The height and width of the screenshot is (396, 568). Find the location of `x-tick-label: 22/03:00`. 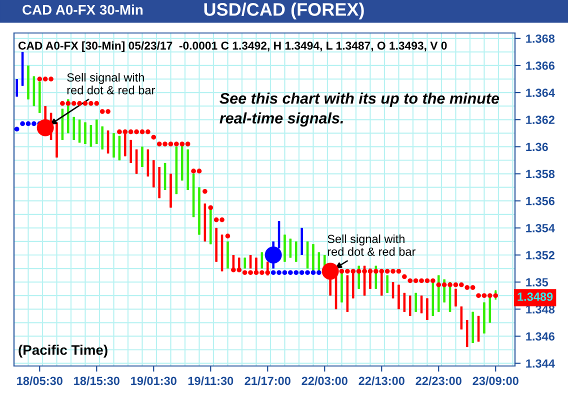

x-tick-label: 22/03:00 is located at coordinates (325, 381).